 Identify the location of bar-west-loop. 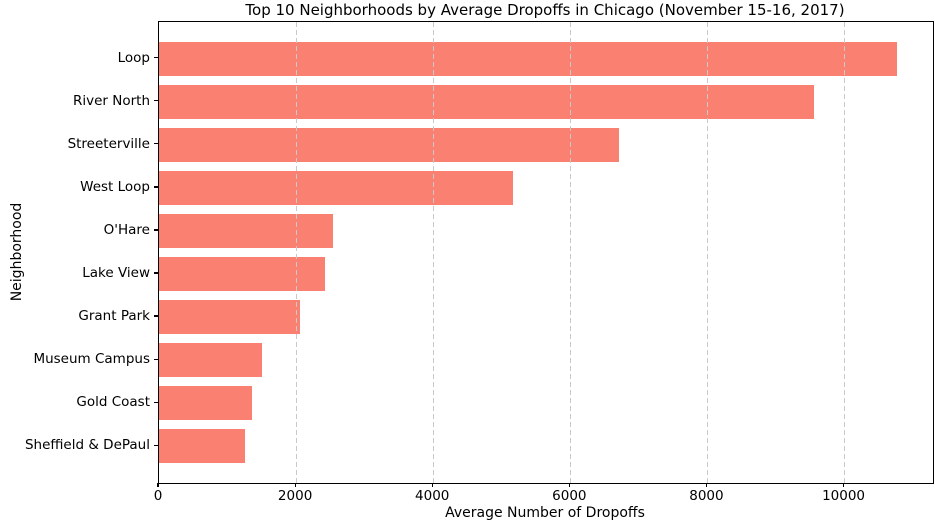
(336, 188).